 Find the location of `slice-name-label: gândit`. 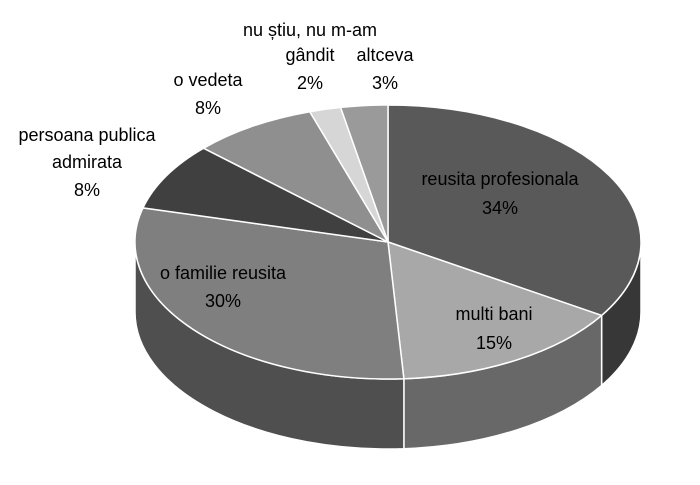

slice-name-label: gândit is located at coordinates (309, 55).